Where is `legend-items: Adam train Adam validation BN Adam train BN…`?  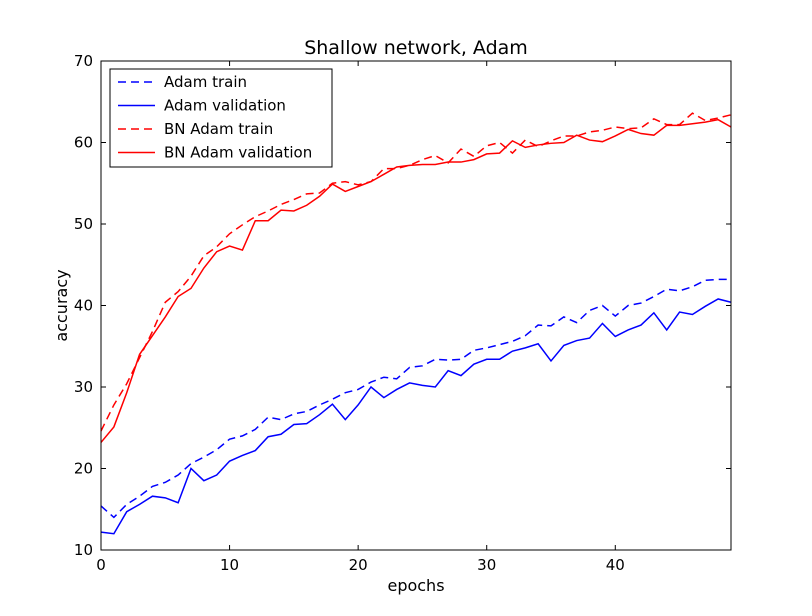
legend-items: Adam train Adam validation BN Adam train BN… is located at coordinates (215, 117).